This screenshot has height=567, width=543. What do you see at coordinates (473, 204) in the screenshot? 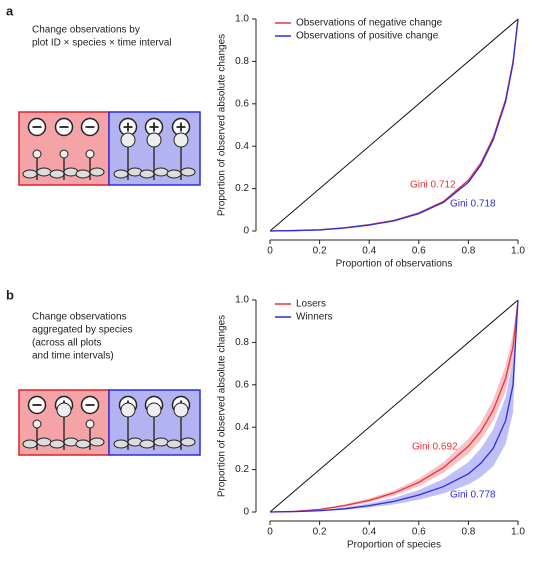
I see `gini-annotation: Gini 0.718` at bounding box center [473, 204].